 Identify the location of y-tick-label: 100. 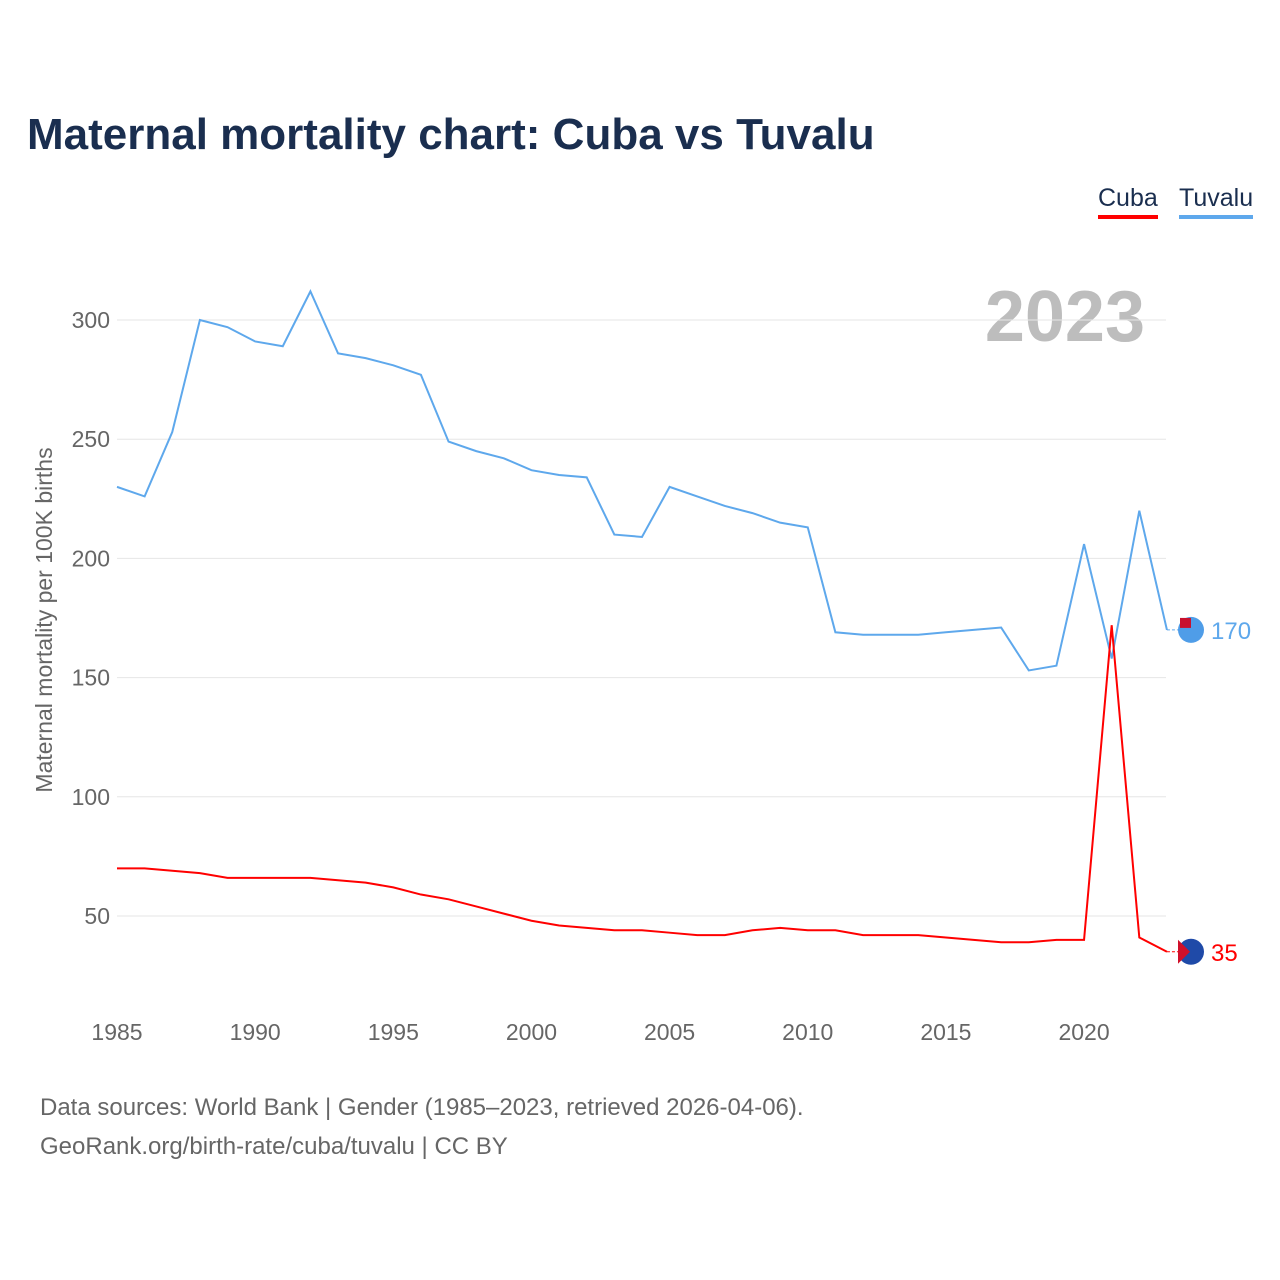
(91, 797).